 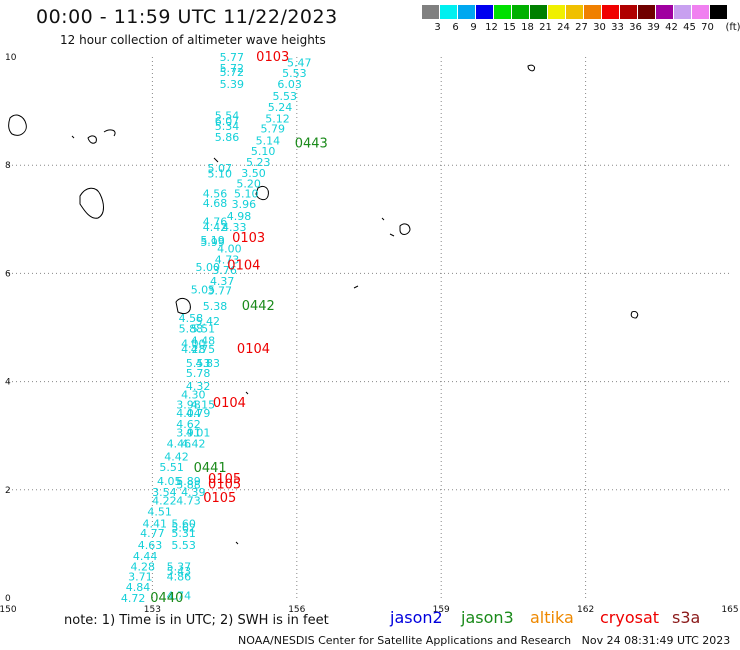 What do you see at coordinates (155, 523) in the screenshot?
I see `wave-height-value: 4.41` at bounding box center [155, 523].